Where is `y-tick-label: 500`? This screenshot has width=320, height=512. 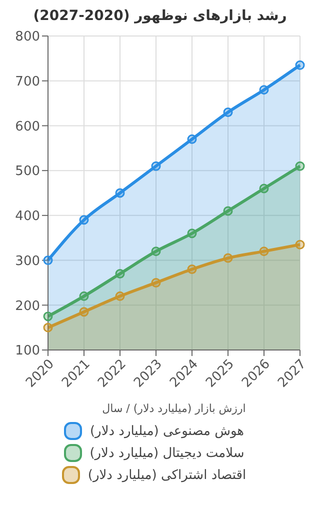
y-tick-label: 500 is located at coordinates (27, 172).